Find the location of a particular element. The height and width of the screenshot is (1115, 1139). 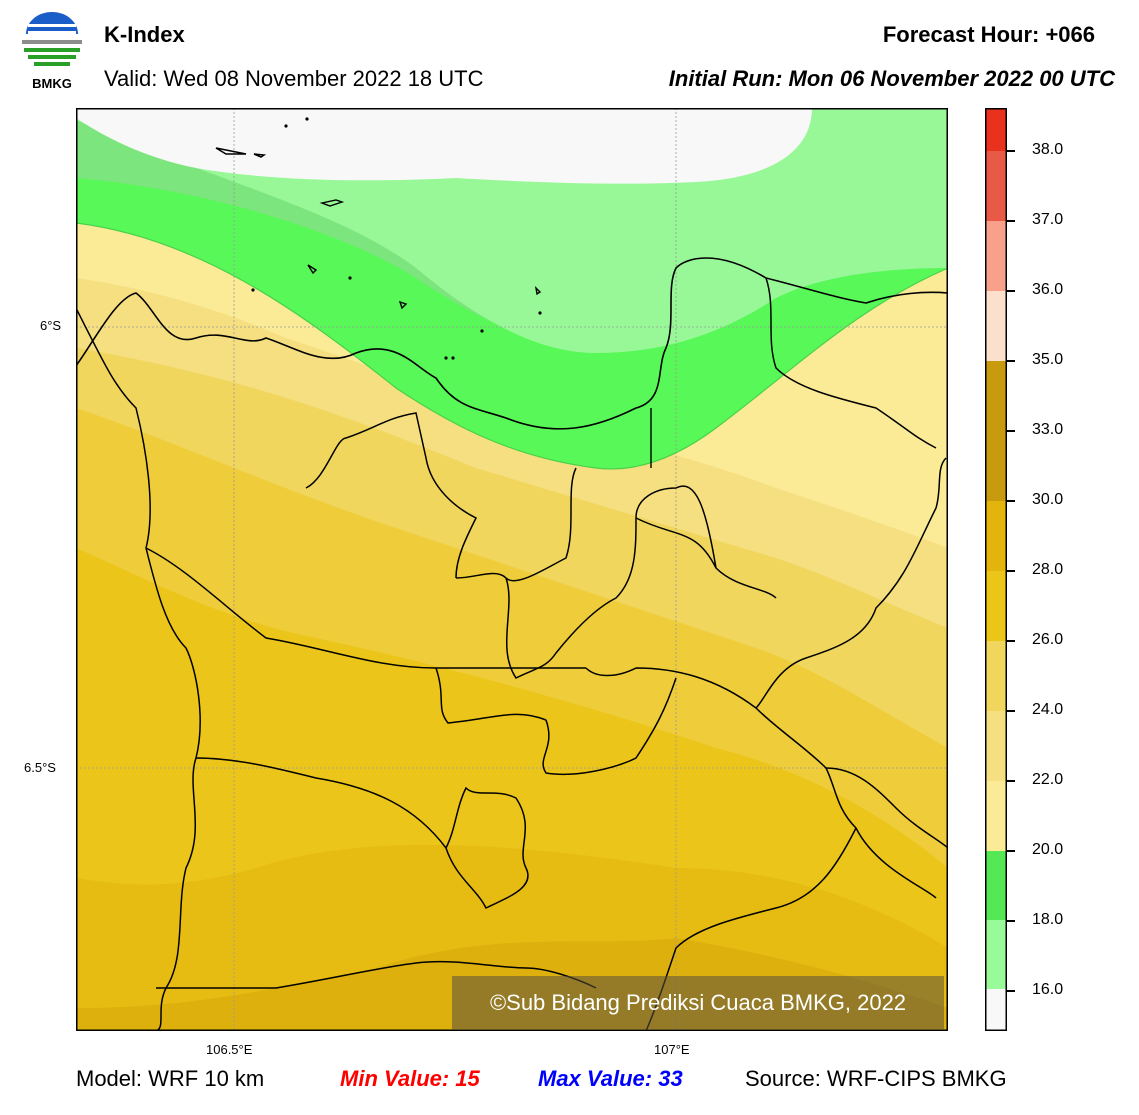

colorbar-label: 24.0 is located at coordinates (1048, 709).